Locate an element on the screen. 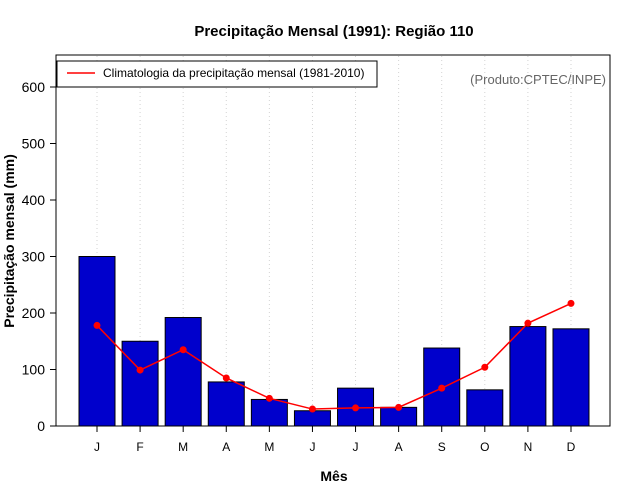 The height and width of the screenshot is (500, 640). ytick-label-2: 200 is located at coordinates (34, 313).